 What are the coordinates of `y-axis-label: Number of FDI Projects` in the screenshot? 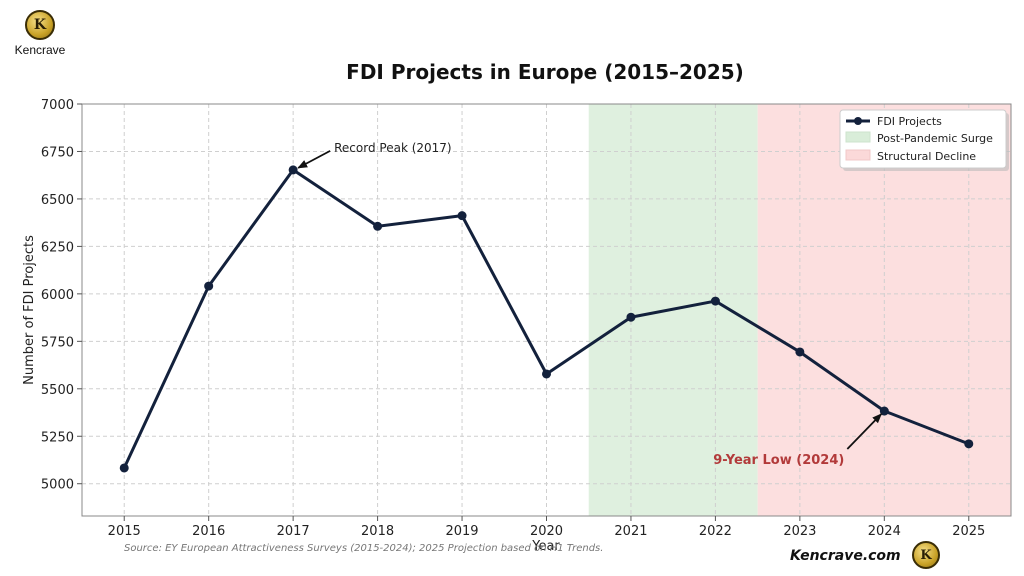 It's located at (29, 310).